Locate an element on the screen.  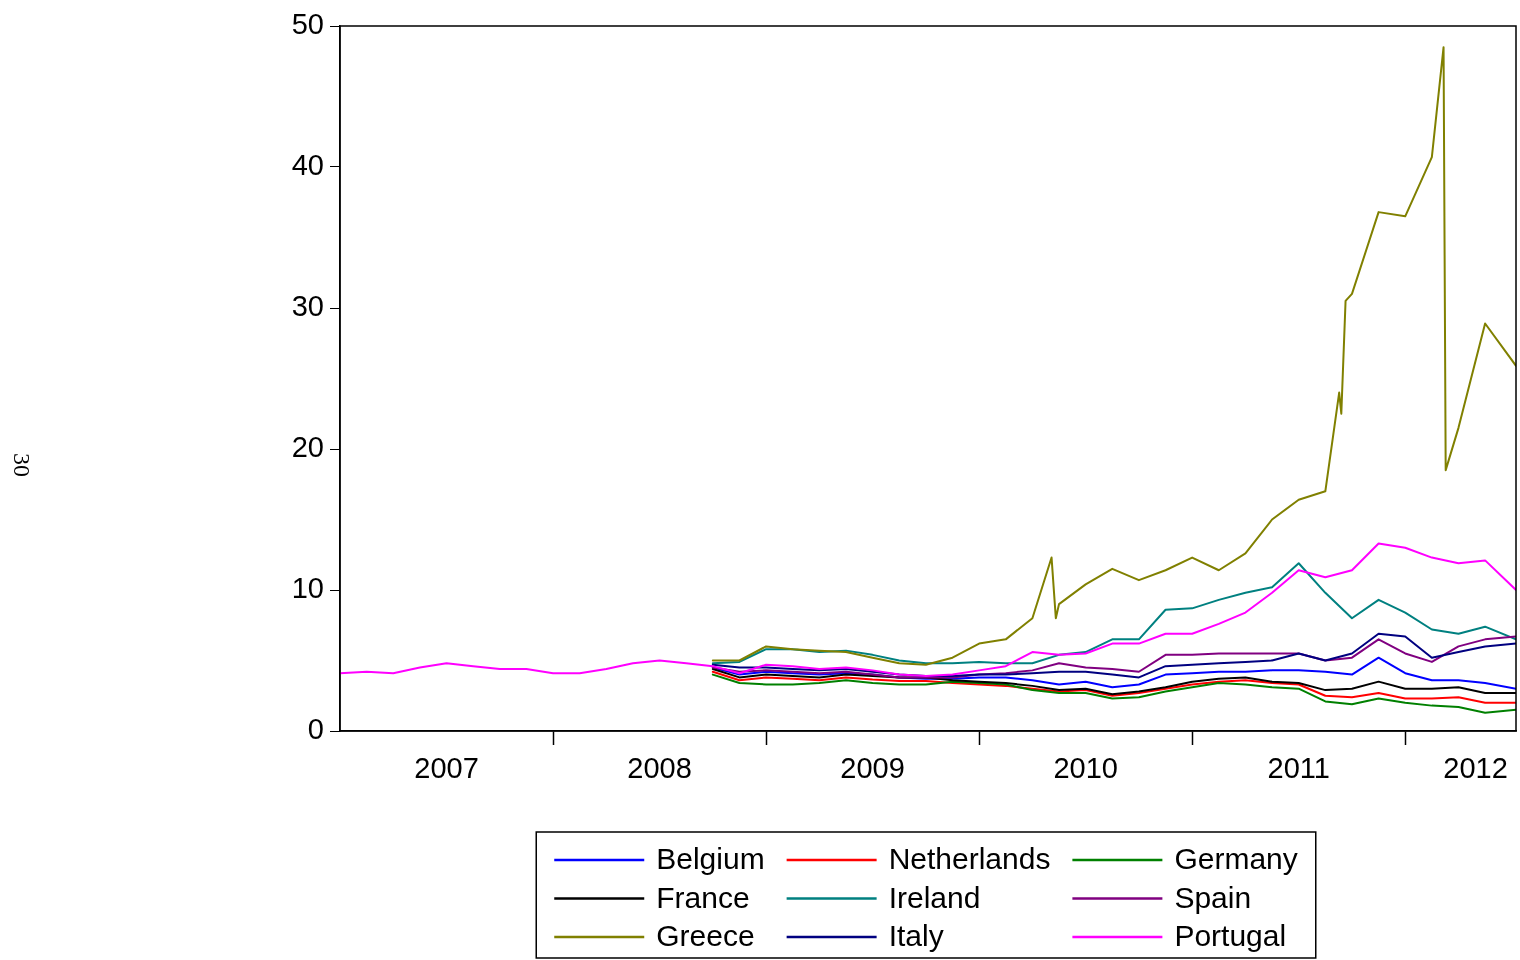
y-tick-label: 40 is located at coordinates (307, 165).